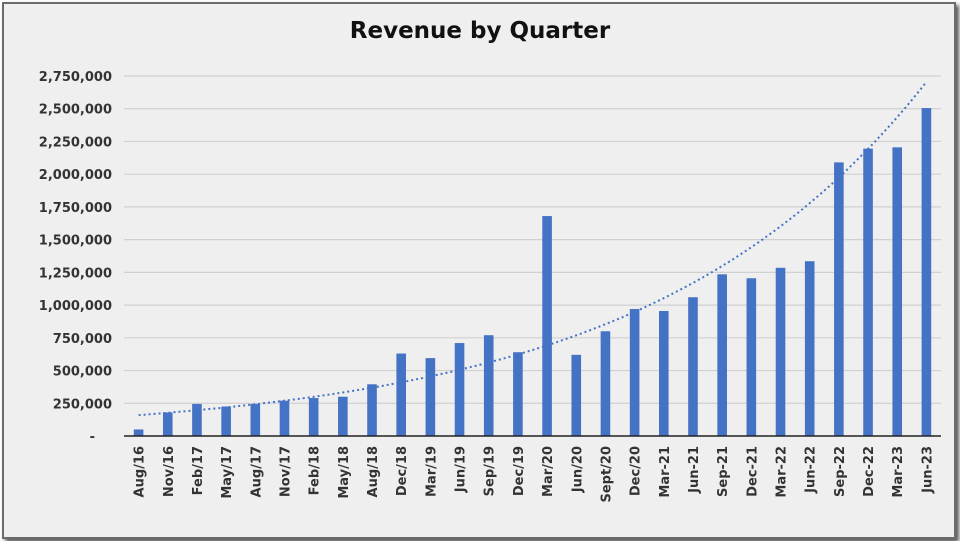 The image size is (960, 541). What do you see at coordinates (82, 339) in the screenshot?
I see `y-tick-label: 750,000` at bounding box center [82, 339].